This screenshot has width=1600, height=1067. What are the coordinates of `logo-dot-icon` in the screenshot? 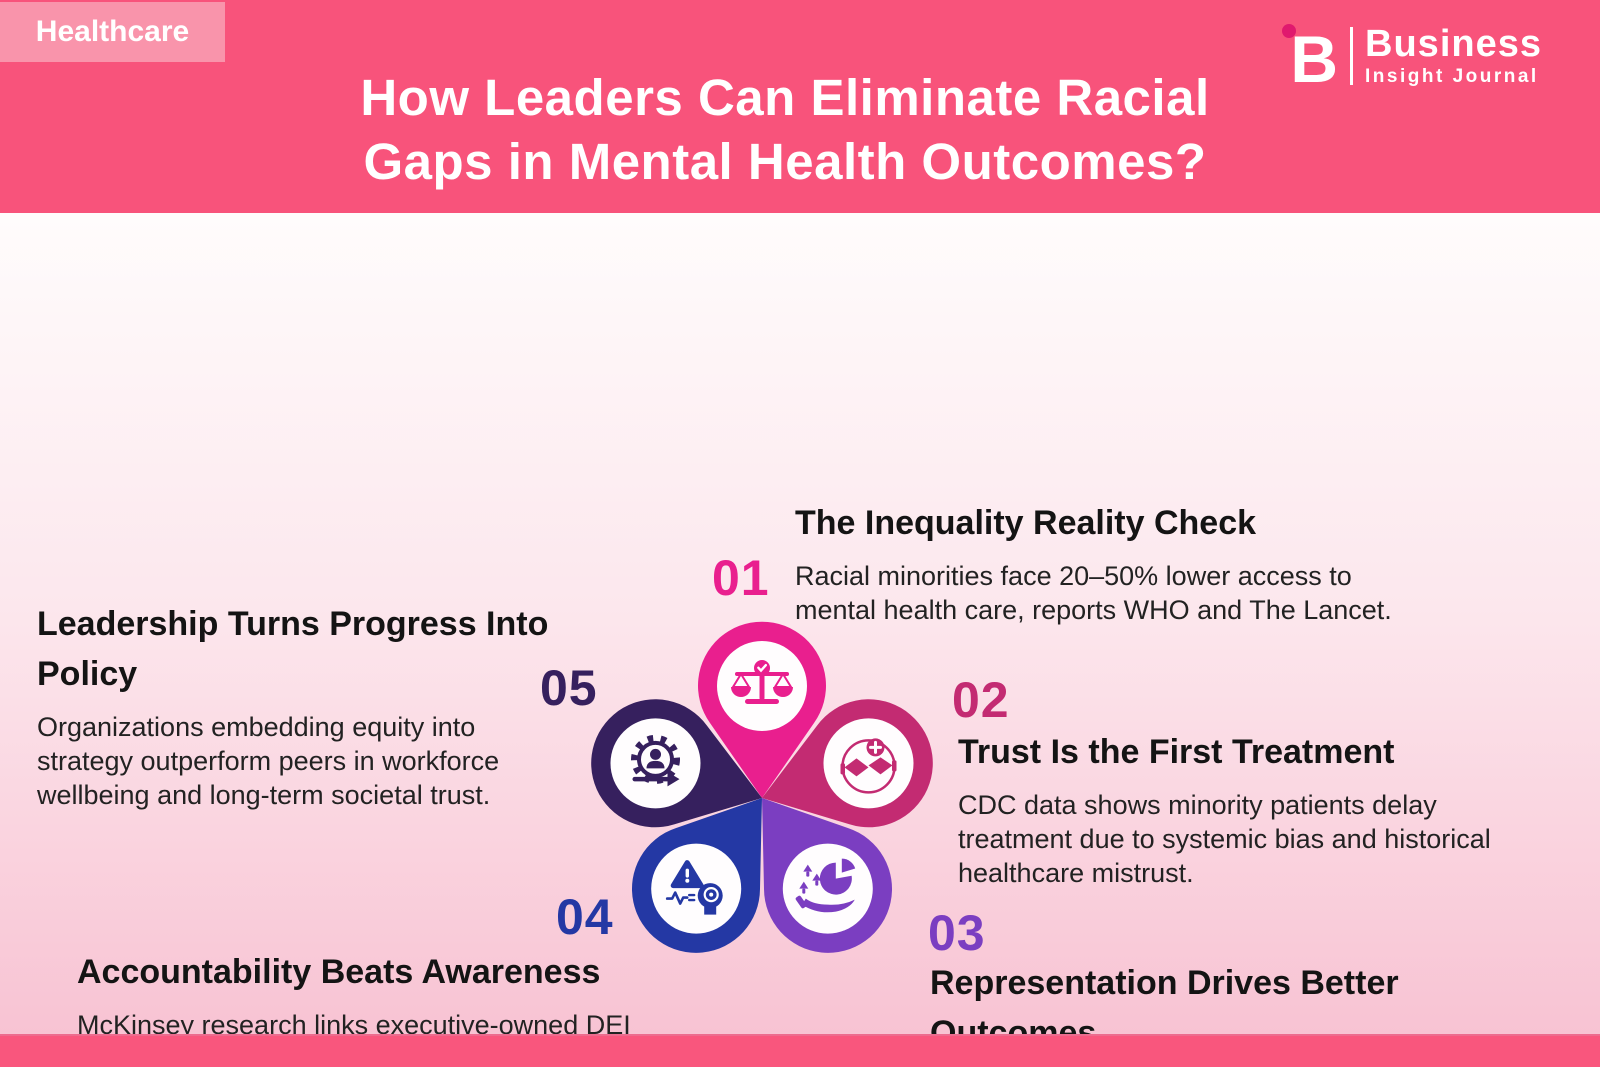 It's located at (1289, 31).